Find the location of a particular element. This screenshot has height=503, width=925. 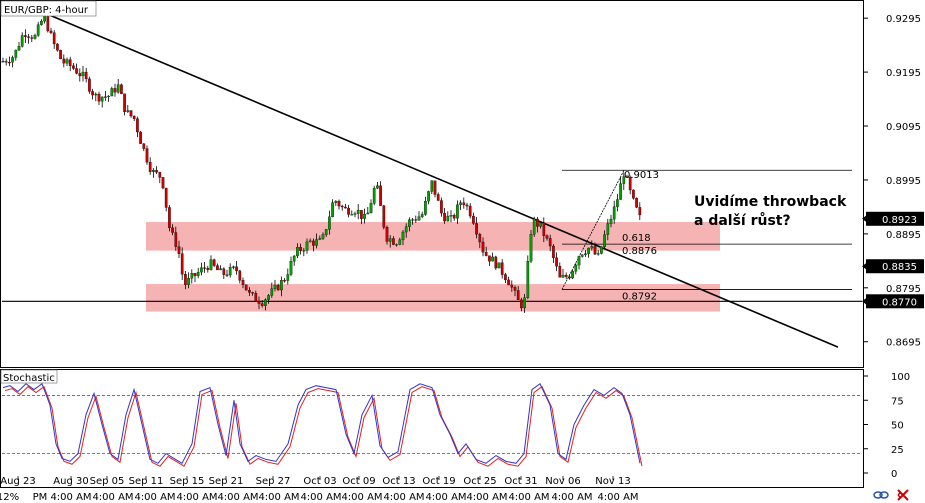

date-label-9: Oct 13 is located at coordinates (398, 481).